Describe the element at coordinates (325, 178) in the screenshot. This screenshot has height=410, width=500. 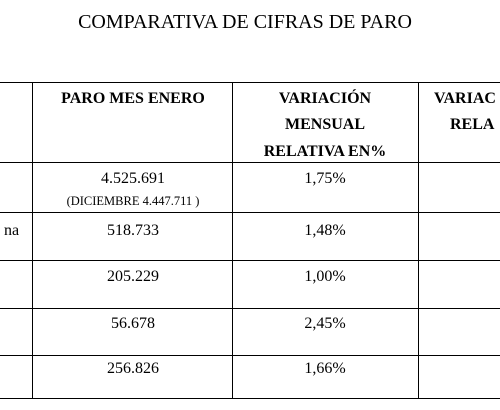
I see `cell: 1,75%` at that location.